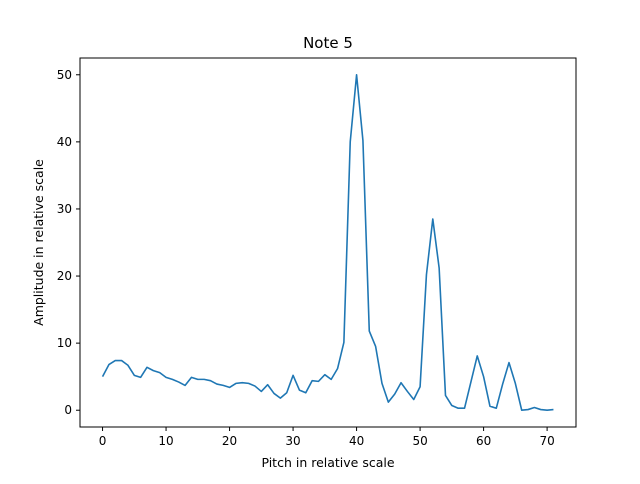 This screenshot has width=640, height=484. What do you see at coordinates (68, 242) in the screenshot?
I see `y-axis-ticks: 0 10 20 30 40 50` at bounding box center [68, 242].